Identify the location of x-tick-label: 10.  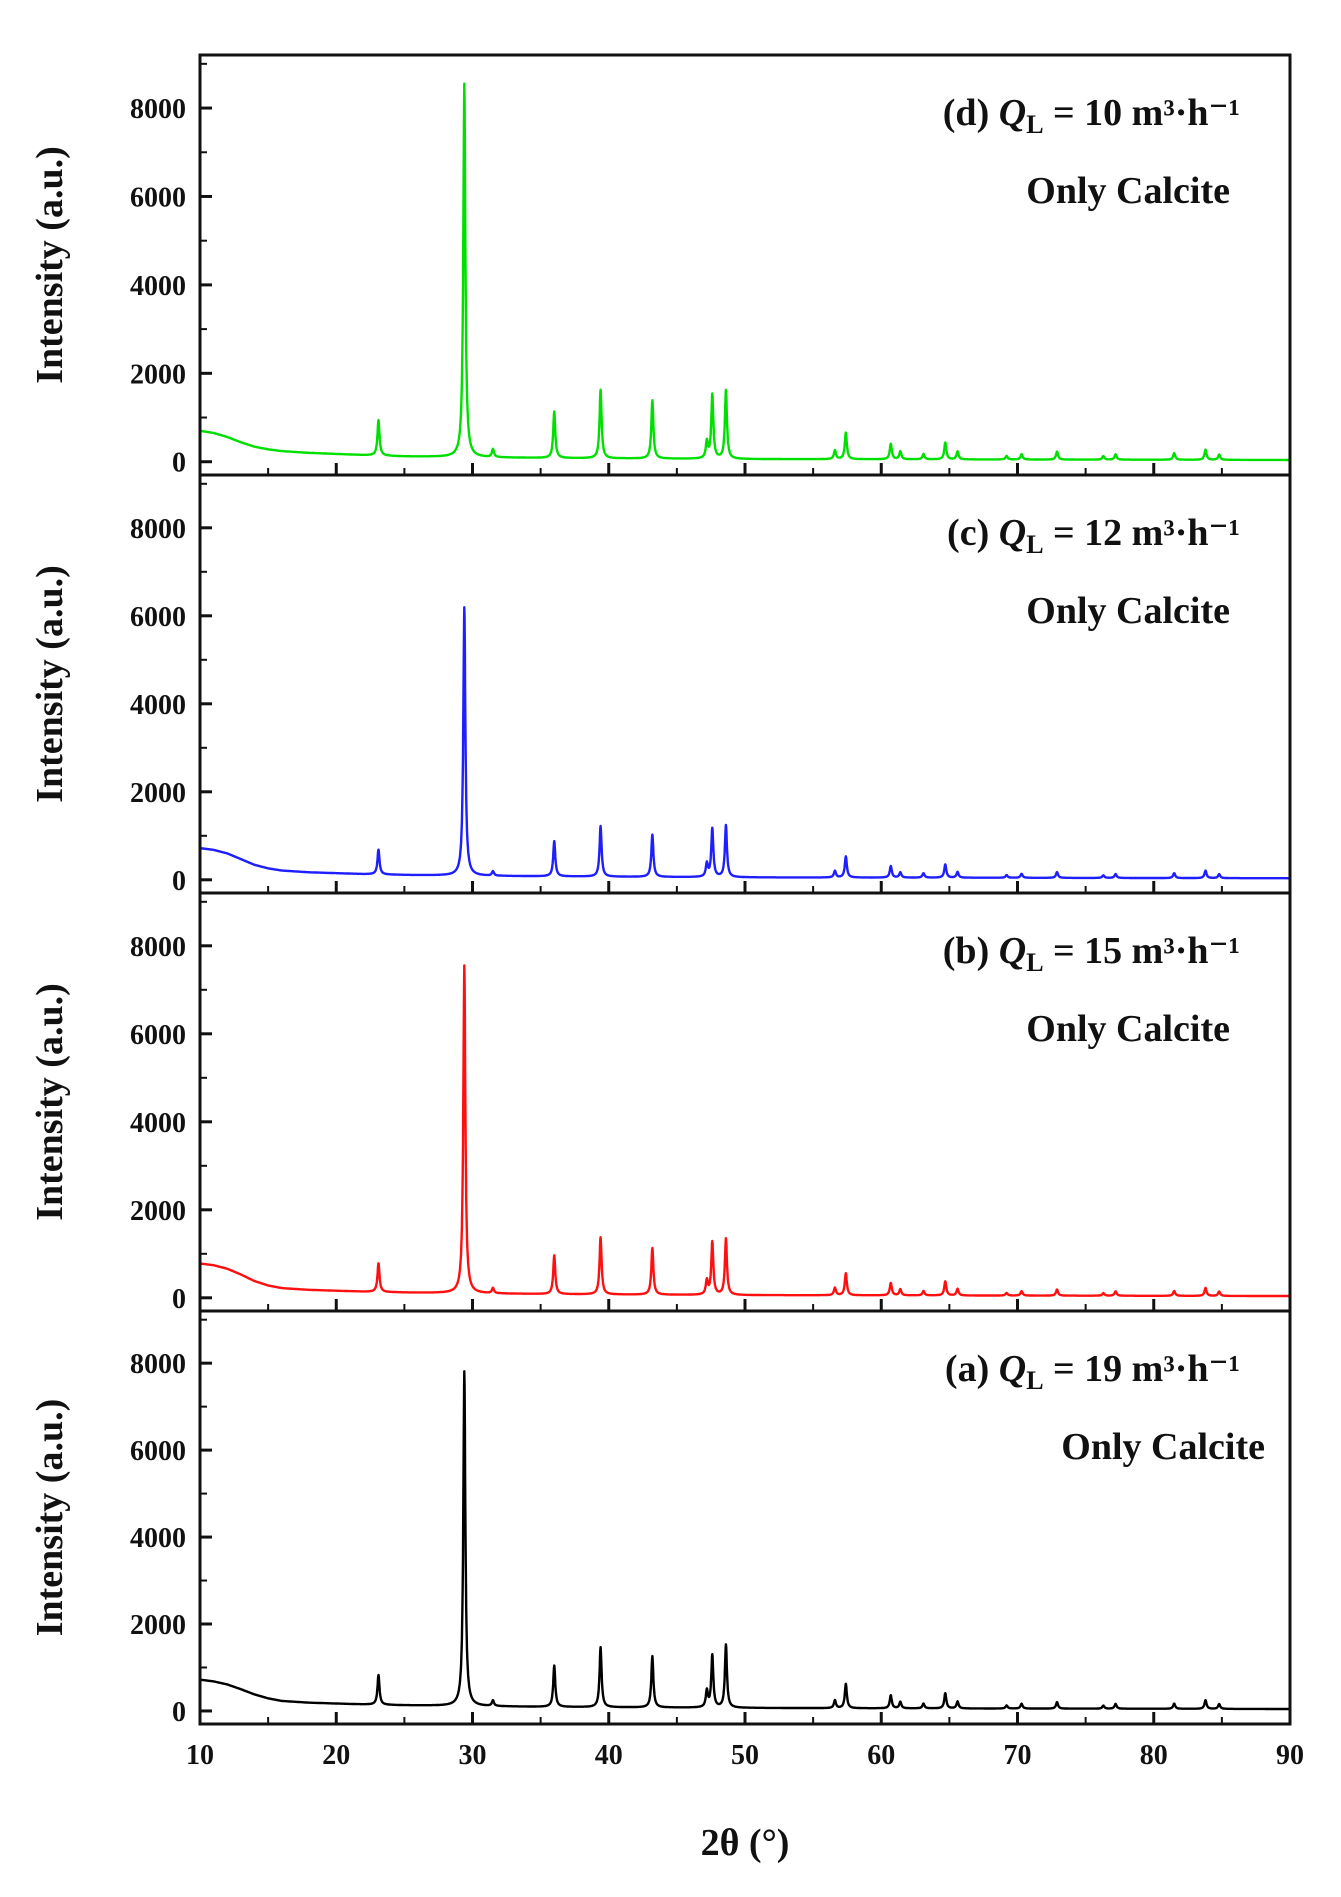
(200, 1755).